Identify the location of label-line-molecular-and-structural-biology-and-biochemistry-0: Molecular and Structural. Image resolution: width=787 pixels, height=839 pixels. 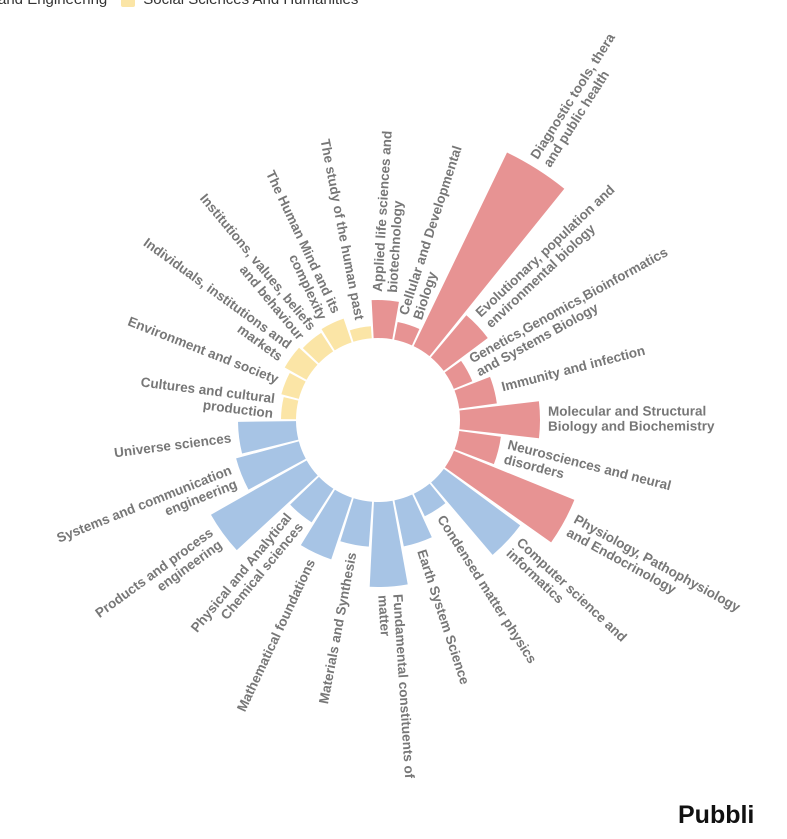
(627, 410).